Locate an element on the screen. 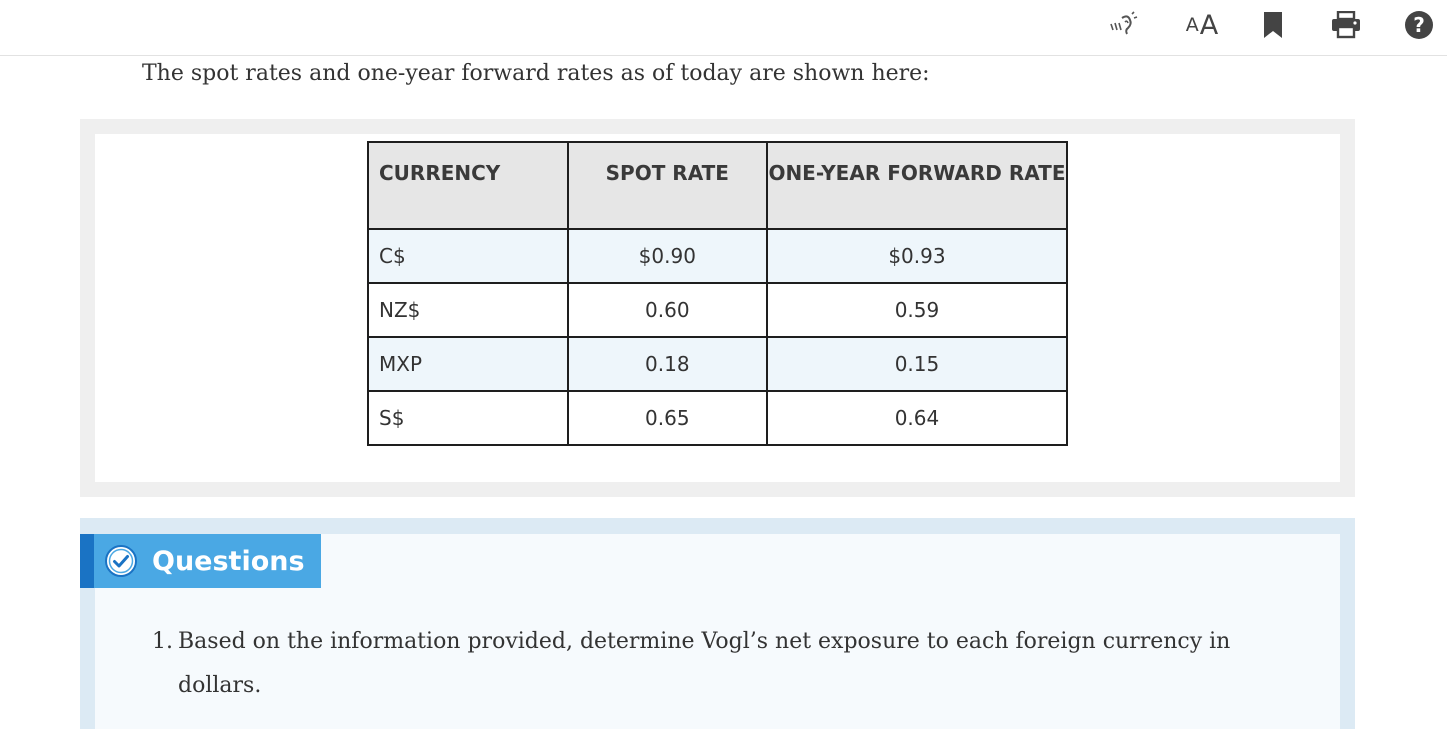  spot-rate-cell: 0.18 is located at coordinates (667, 364).